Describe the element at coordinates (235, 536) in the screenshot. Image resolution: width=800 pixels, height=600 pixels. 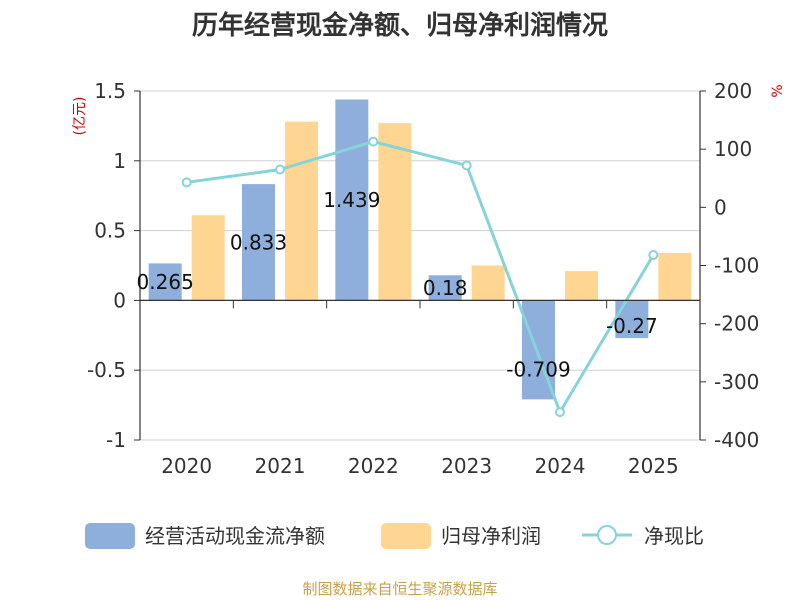
I see `legend-label: 经营活动现金流净额` at that location.